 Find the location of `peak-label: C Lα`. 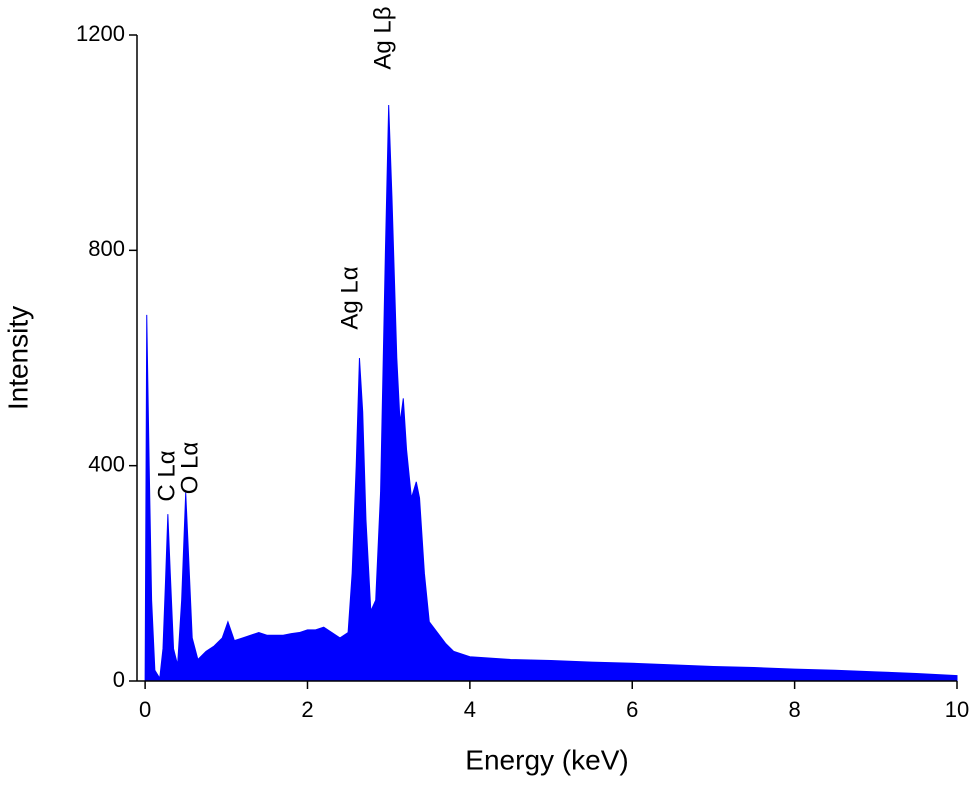

peak-label: C Lα is located at coordinates (166, 475).